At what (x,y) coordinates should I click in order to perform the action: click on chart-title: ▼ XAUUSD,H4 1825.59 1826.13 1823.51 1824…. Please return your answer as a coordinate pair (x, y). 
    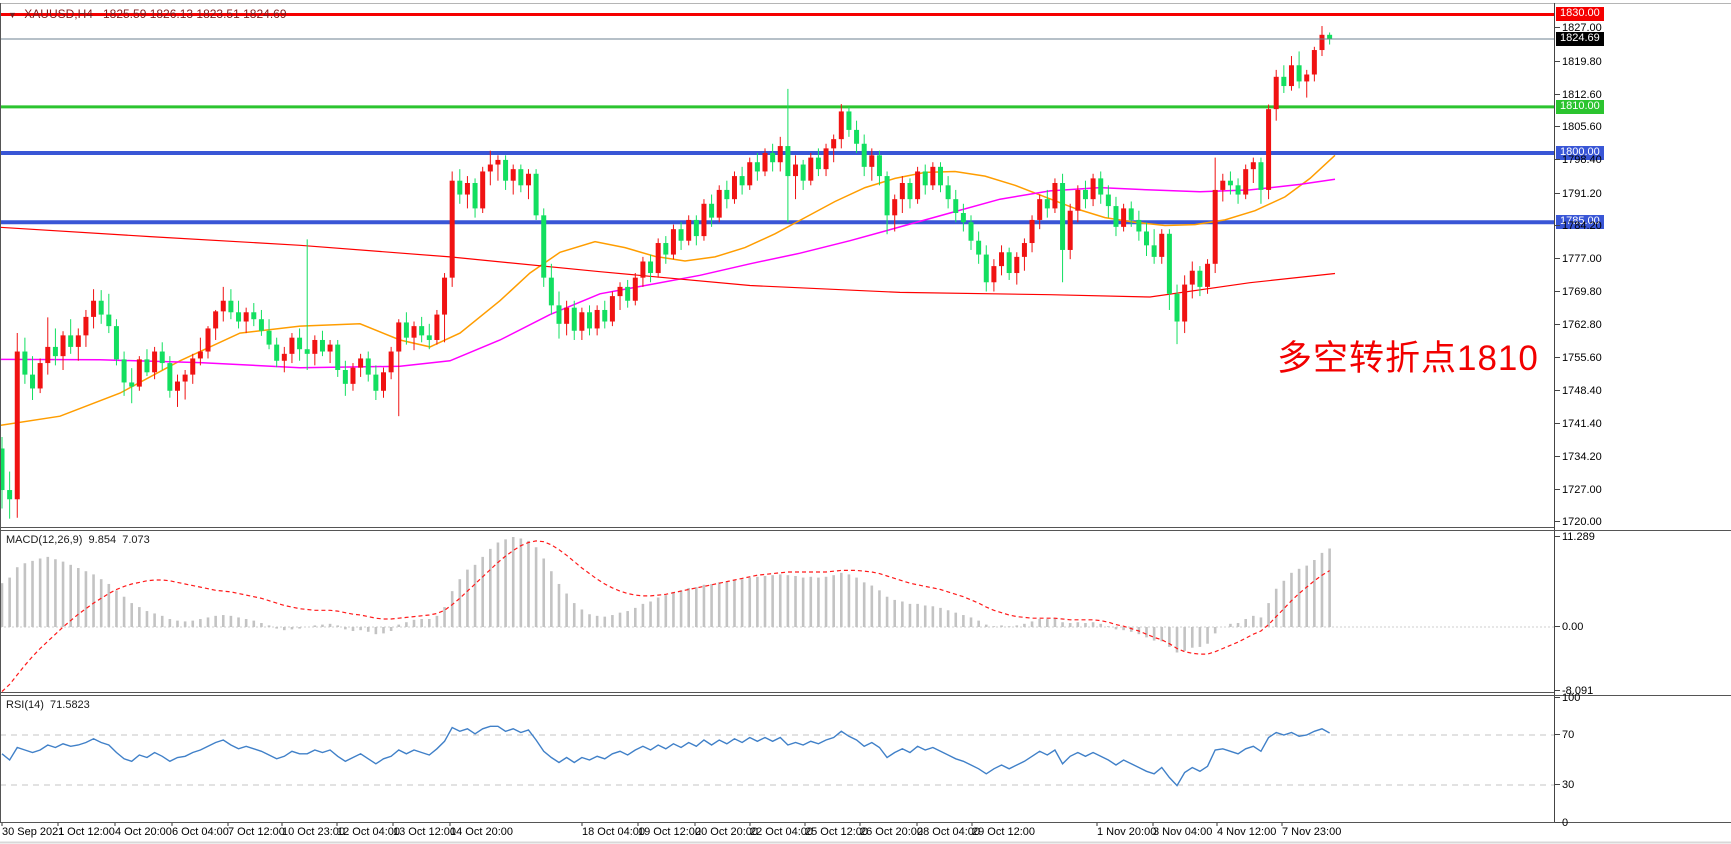
    Looking at the image, I should click on (147, 14).